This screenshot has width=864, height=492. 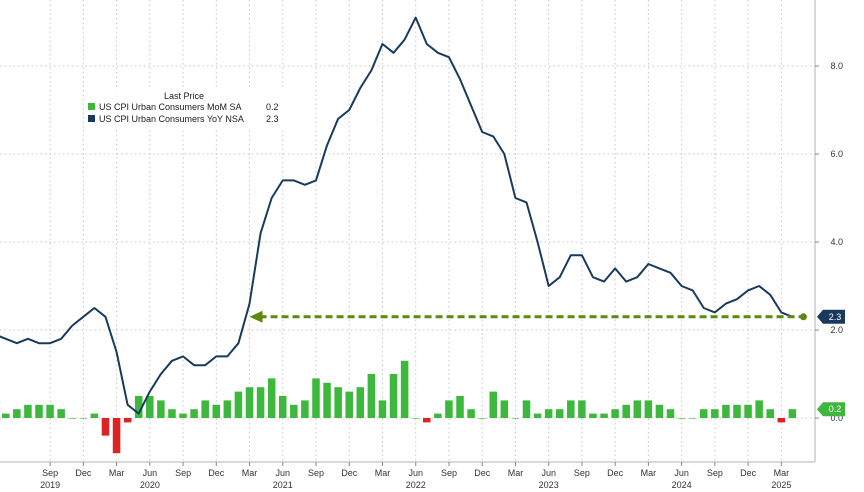 I want to click on legend-swatch-yoy, so click(x=91, y=118).